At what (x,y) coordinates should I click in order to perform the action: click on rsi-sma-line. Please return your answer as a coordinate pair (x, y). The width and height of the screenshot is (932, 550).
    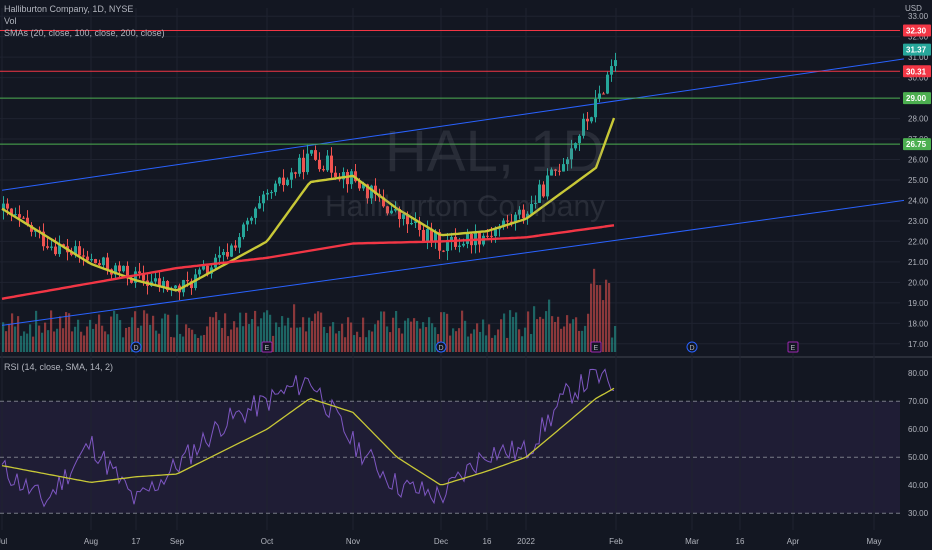
    Looking at the image, I should click on (308, 436).